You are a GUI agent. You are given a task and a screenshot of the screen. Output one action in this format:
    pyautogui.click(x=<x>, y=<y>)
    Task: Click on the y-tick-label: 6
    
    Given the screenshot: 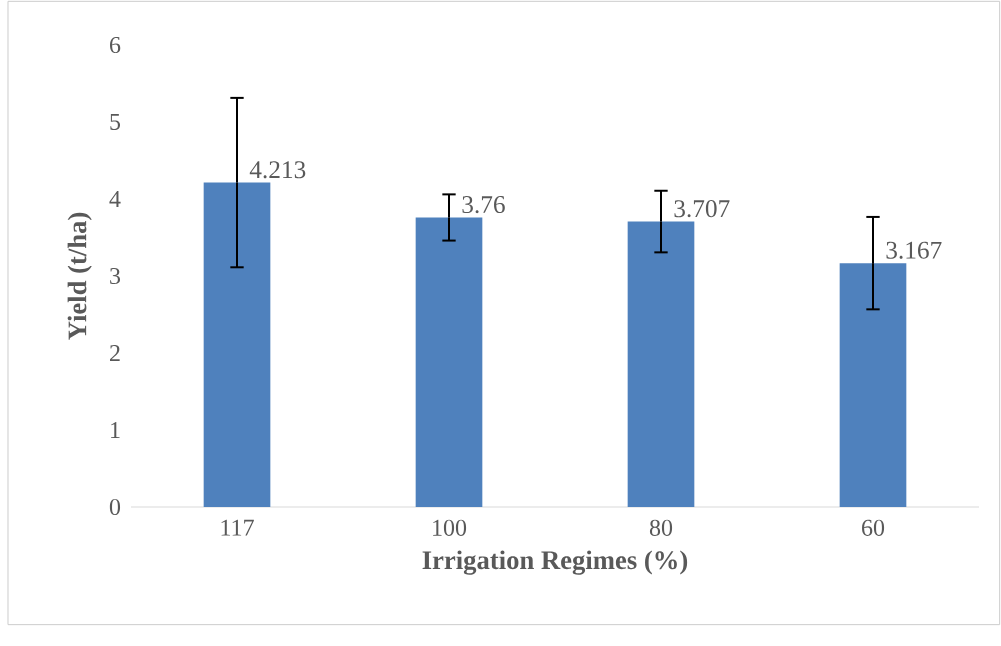 What is the action you would take?
    pyautogui.click(x=115, y=45)
    